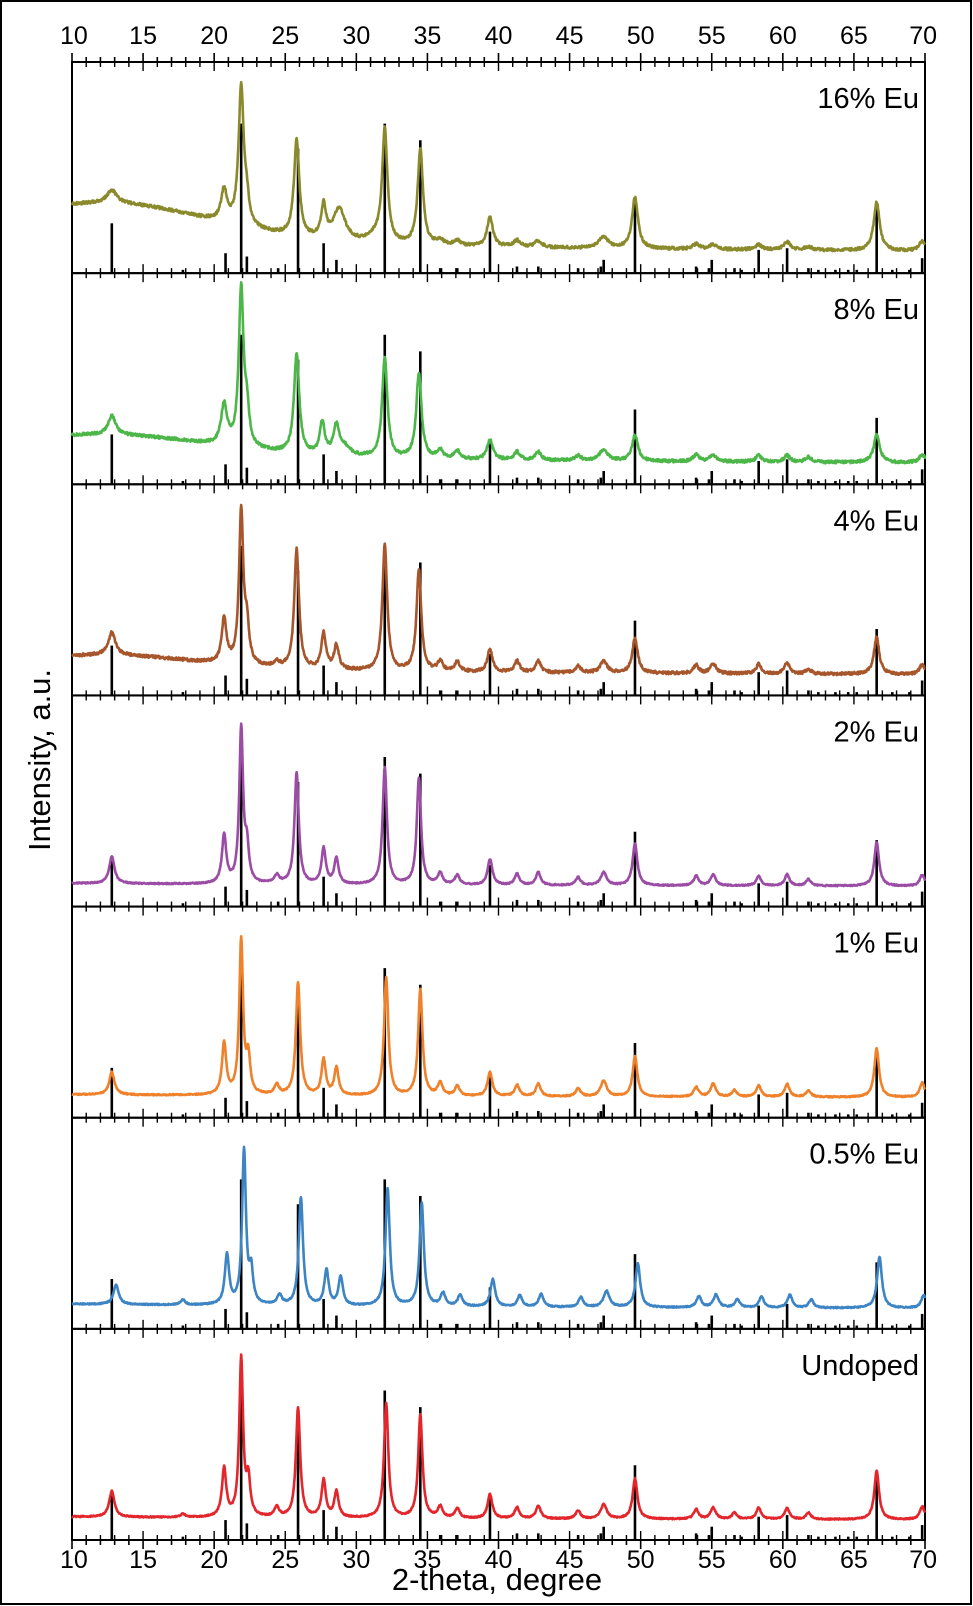 The height and width of the screenshot is (1606, 973). What do you see at coordinates (428, 1560) in the screenshot?
I see `x-tick-label-bottom: 35` at bounding box center [428, 1560].